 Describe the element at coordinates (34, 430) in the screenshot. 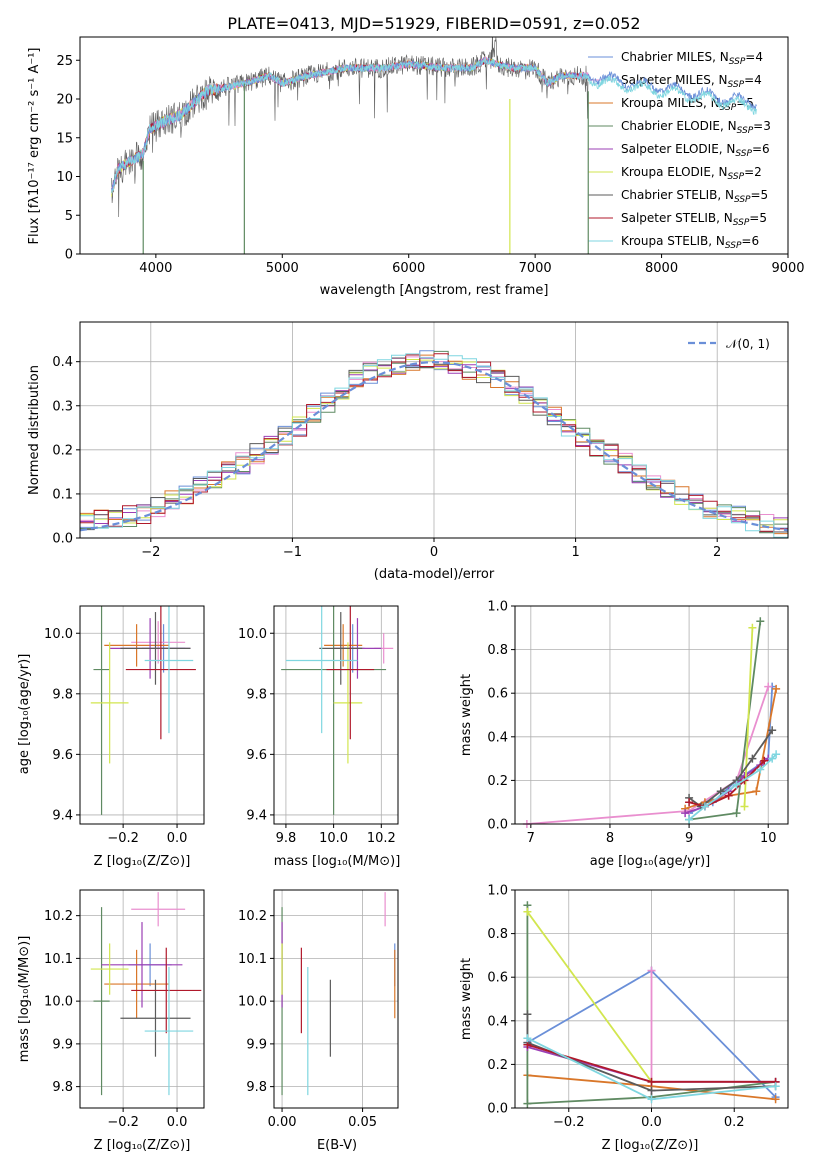

I see `hist-ylabel: Normed distribution` at that location.